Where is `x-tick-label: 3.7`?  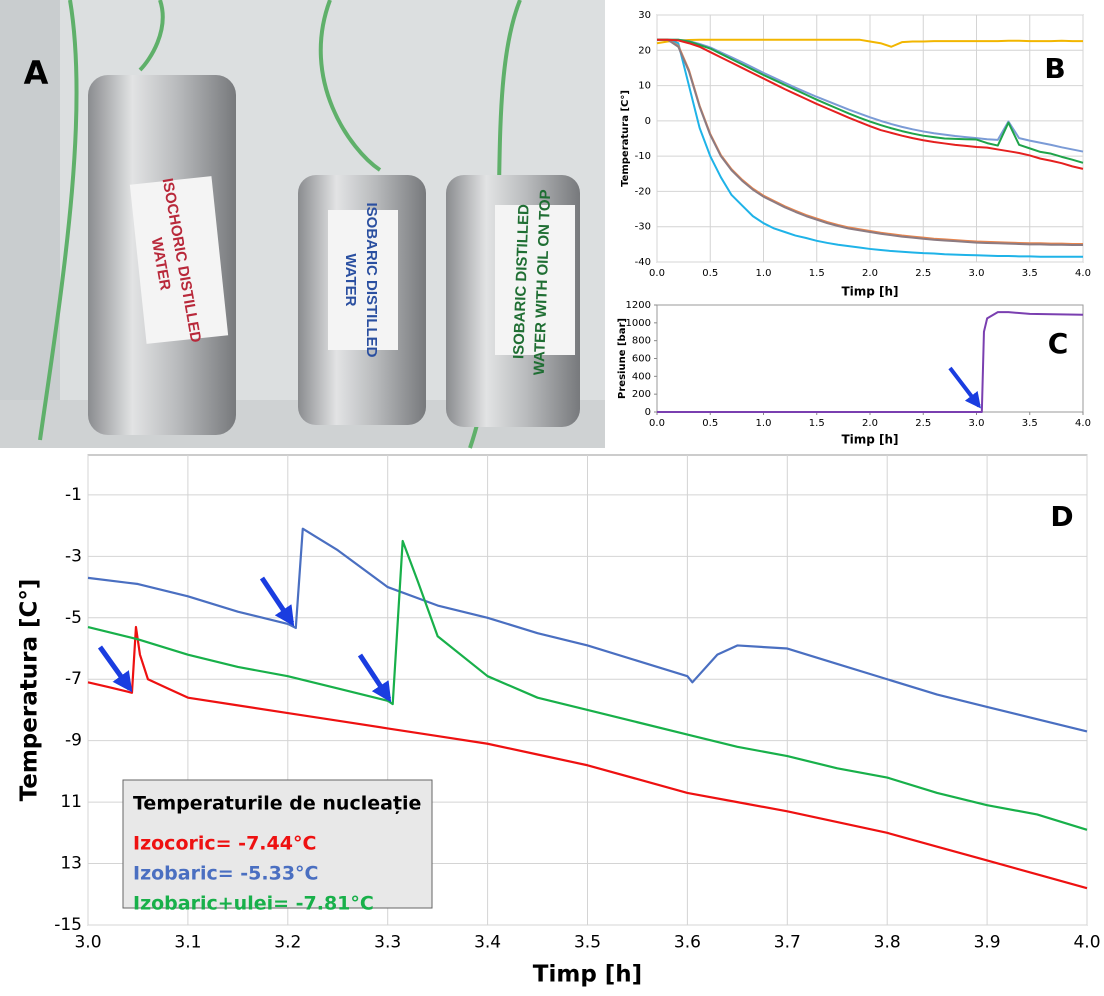
x-tick-label: 3.7 is located at coordinates (787, 942).